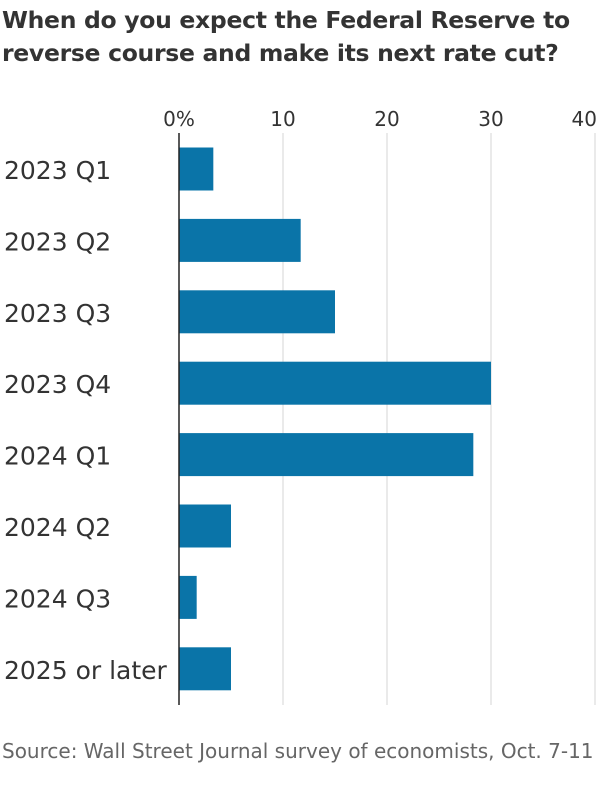  What do you see at coordinates (490, 119) in the screenshot?
I see `x-tick-label: 30` at bounding box center [490, 119].